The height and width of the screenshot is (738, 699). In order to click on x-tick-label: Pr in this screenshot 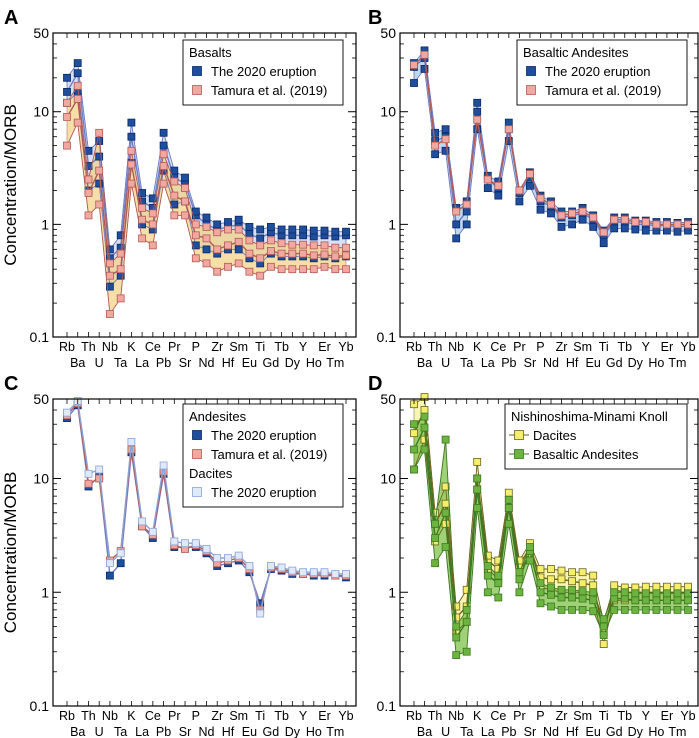, I will do `click(519, 347)`.